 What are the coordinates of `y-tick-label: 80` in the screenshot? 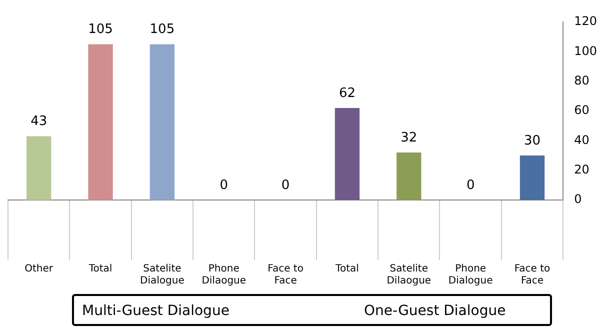 It's located at (582, 80).